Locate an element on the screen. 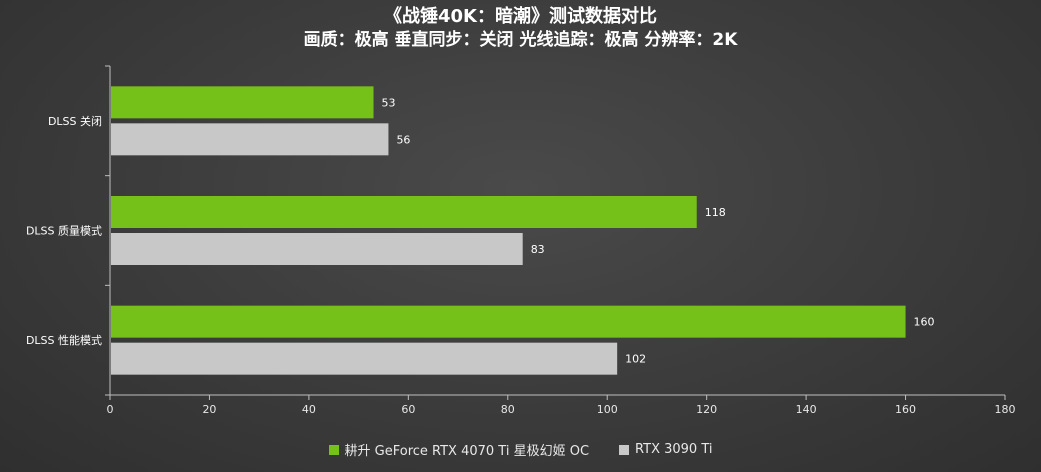 This screenshot has height=472, width=1041. bar-value-label: 56 is located at coordinates (403, 139).